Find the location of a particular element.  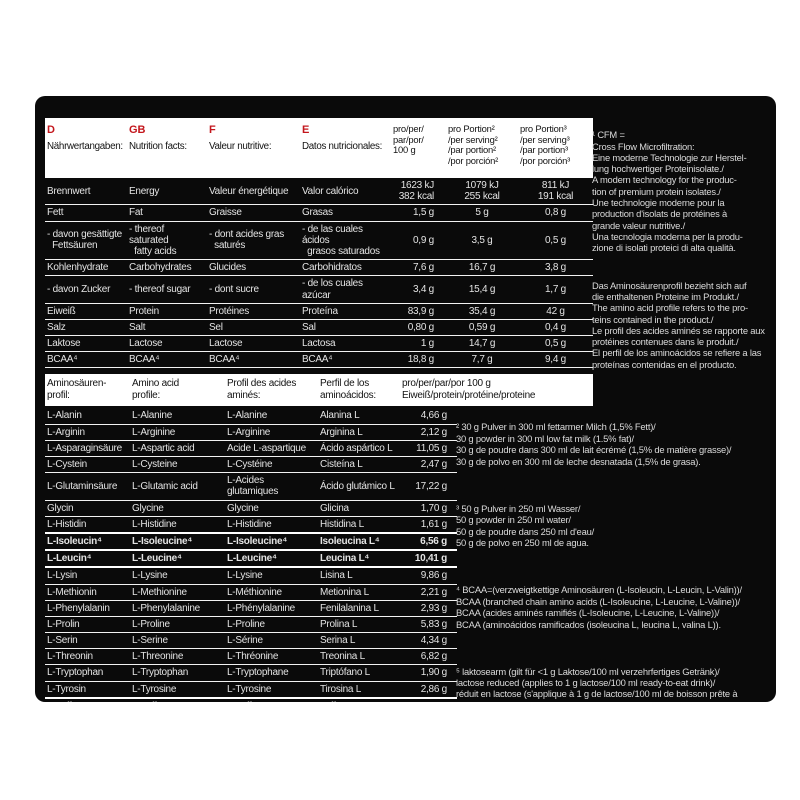

value-per-100g: 3,4 g is located at coordinates (418, 289).